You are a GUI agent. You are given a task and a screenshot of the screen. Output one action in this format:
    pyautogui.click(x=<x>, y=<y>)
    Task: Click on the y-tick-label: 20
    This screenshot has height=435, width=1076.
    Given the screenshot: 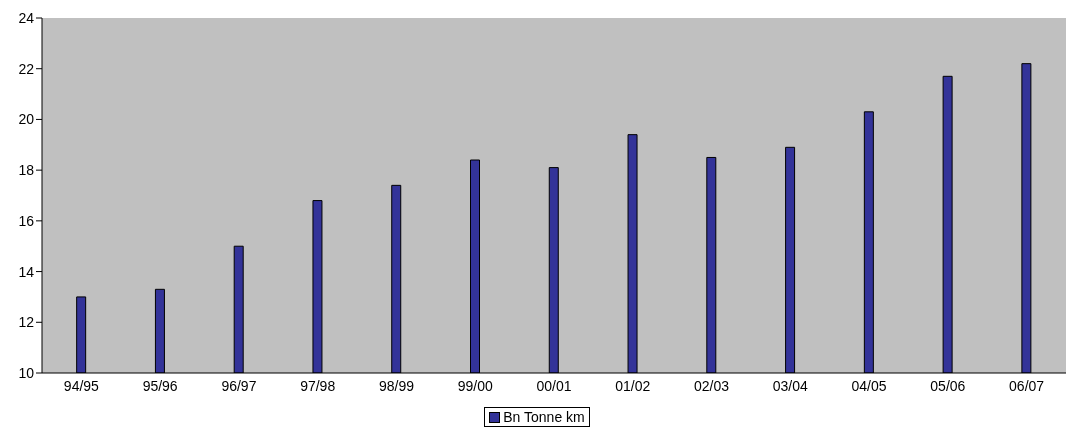 What is the action you would take?
    pyautogui.click(x=26, y=119)
    